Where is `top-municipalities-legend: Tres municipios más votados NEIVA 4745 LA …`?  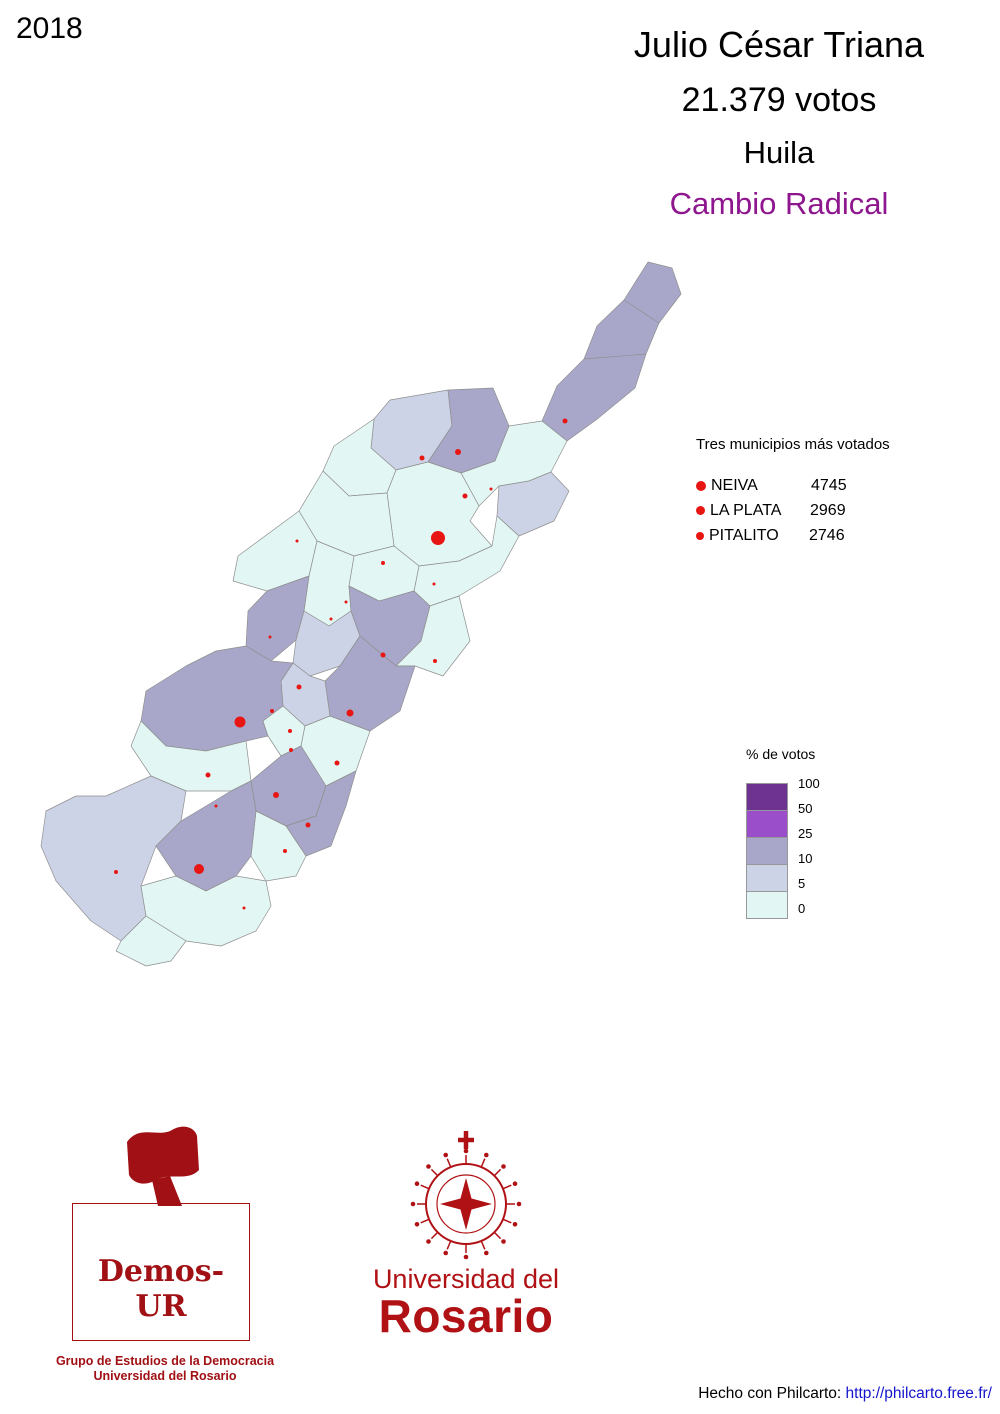
top-municipalities-legend: Tres municipios más votados NEIVA 4745 LA … is located at coordinates (813, 492).